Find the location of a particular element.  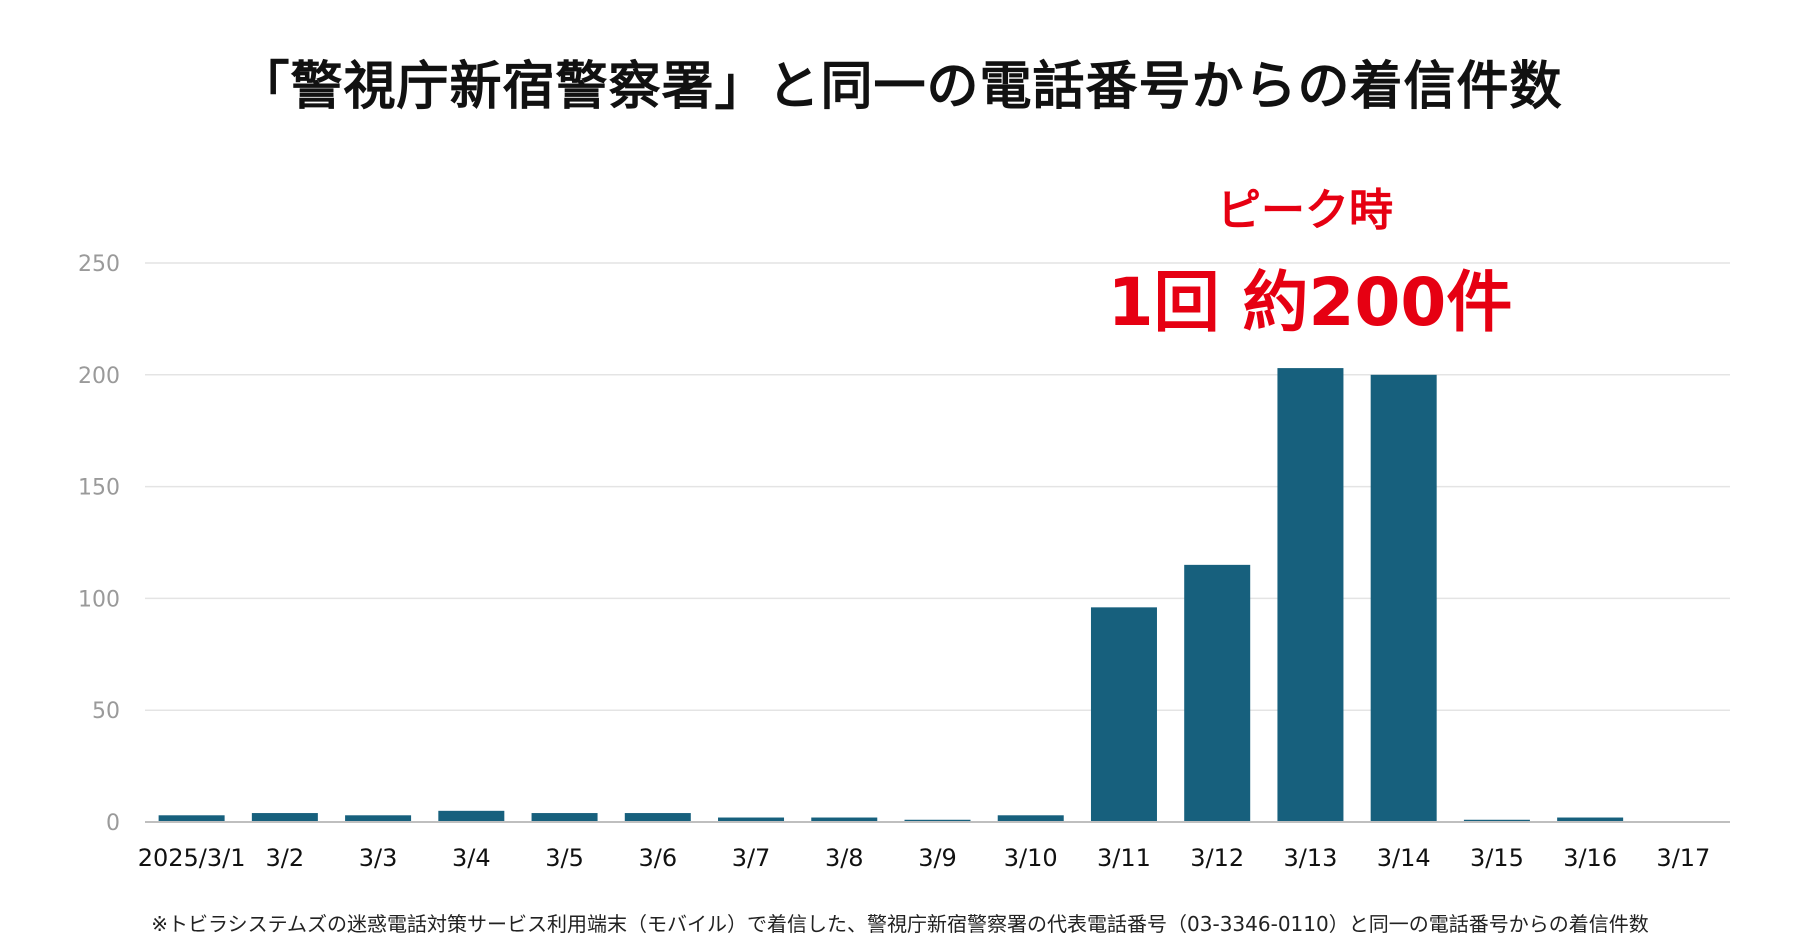

x-tick-label: 3/16 is located at coordinates (1590, 858).